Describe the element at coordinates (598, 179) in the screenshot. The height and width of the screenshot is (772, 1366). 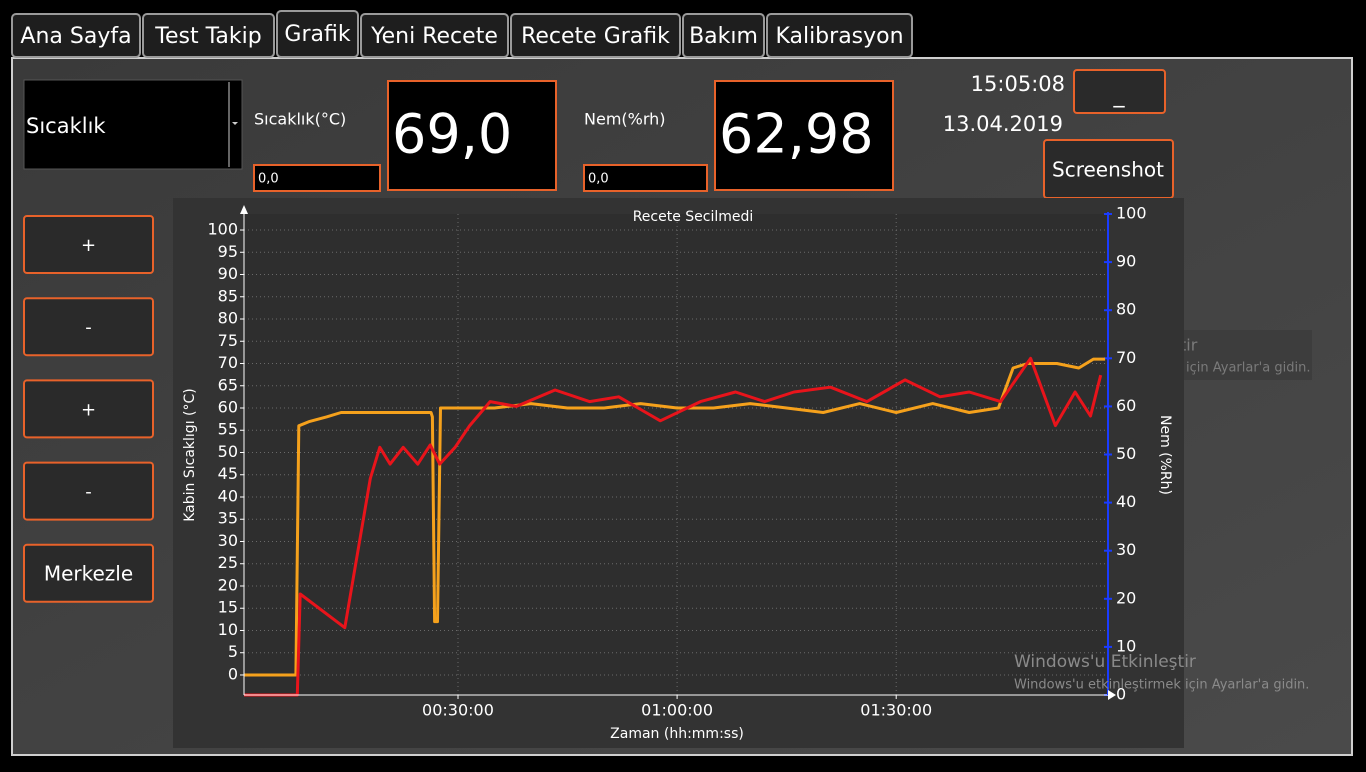
I see `humidity-setpoint-text: 0,0` at that location.